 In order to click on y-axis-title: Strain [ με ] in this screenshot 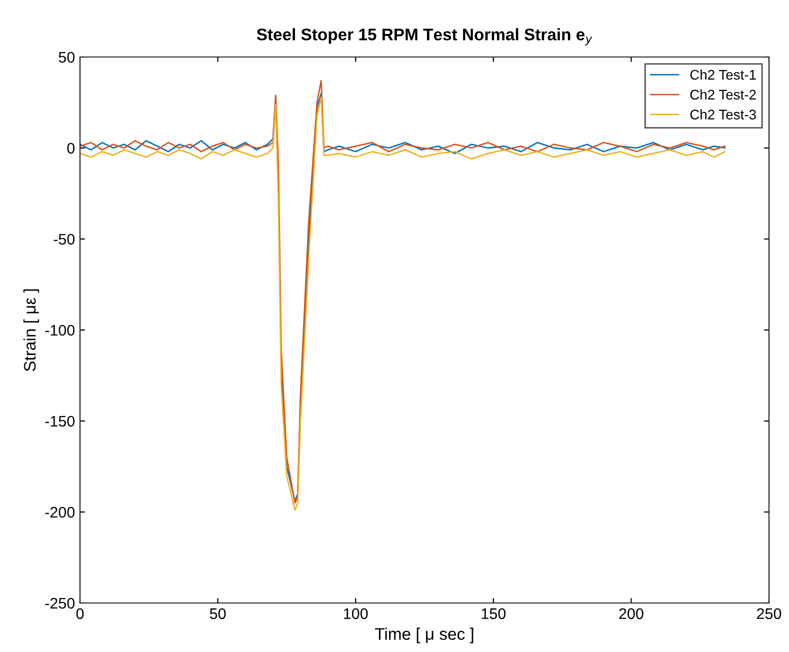, I will do `click(31, 330)`.